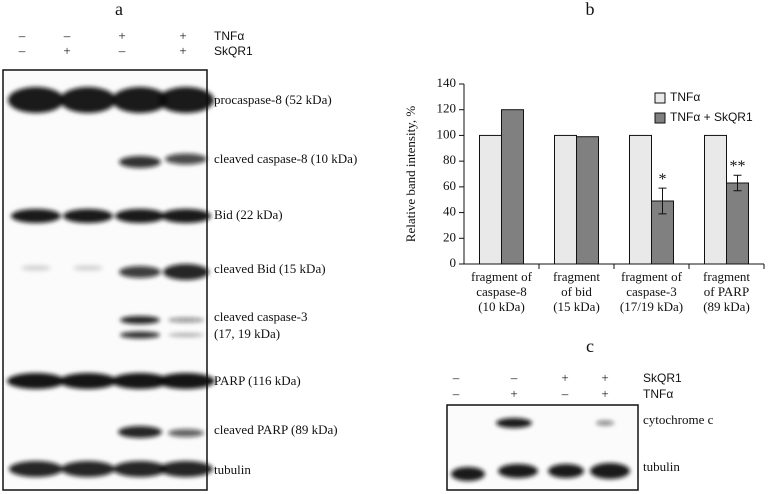 The width and height of the screenshot is (778, 494). Describe the element at coordinates (663, 179) in the screenshot. I see `significance: *` at that location.